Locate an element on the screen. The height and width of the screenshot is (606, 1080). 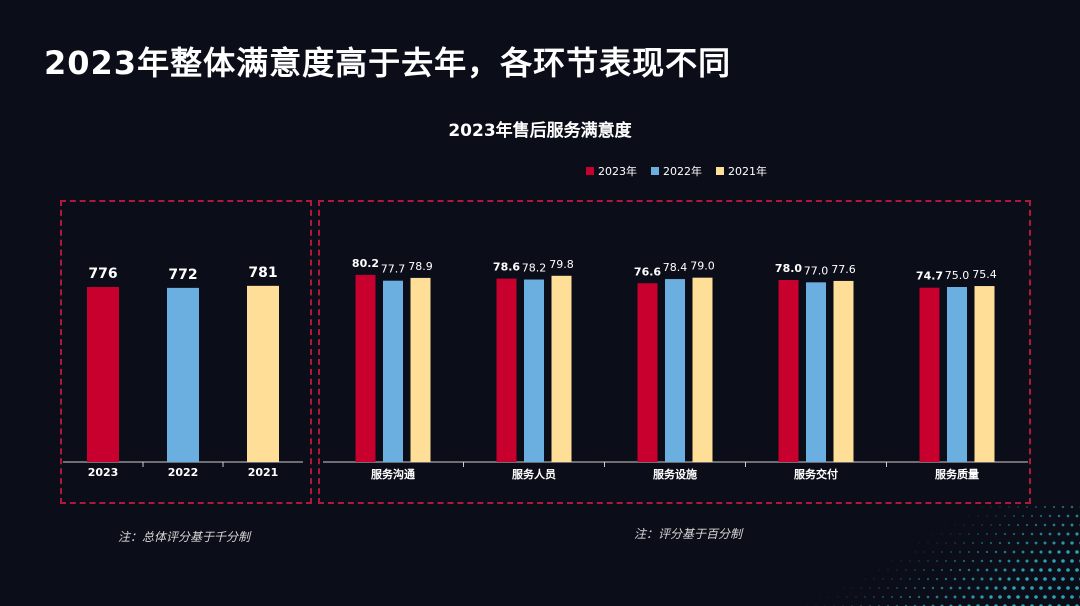
overall-data-label-2022: 772 is located at coordinates (182, 275).